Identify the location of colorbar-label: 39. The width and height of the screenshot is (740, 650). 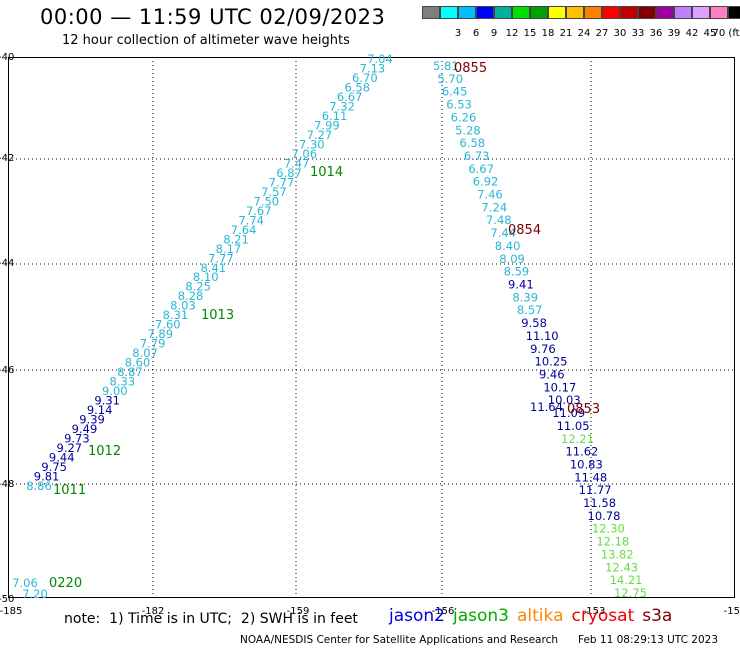
(674, 33).